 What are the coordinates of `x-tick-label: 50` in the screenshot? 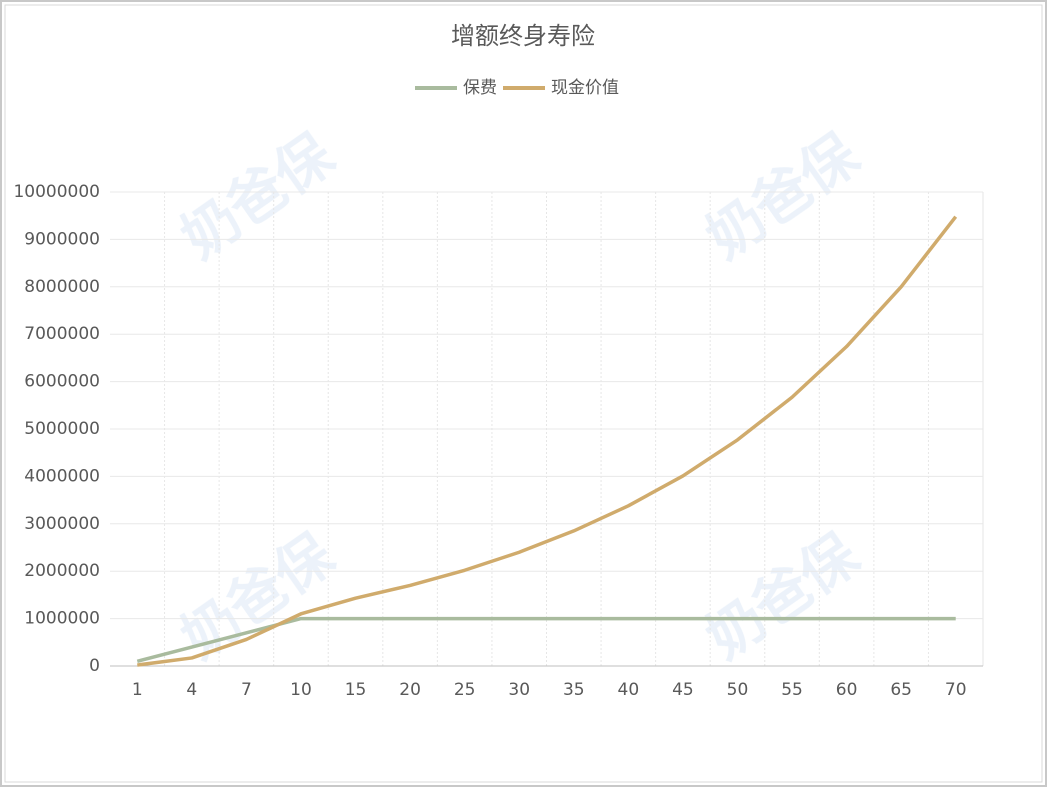 It's located at (738, 690).